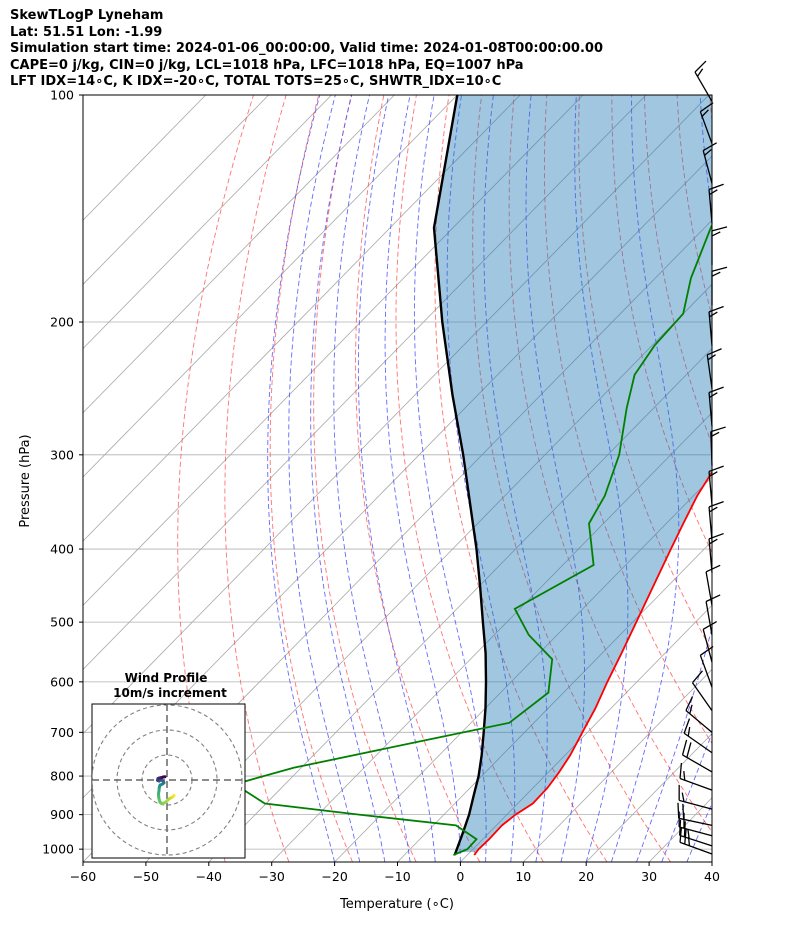  What do you see at coordinates (58, 849) in the screenshot?
I see `y-tick-label: 1000` at bounding box center [58, 849].